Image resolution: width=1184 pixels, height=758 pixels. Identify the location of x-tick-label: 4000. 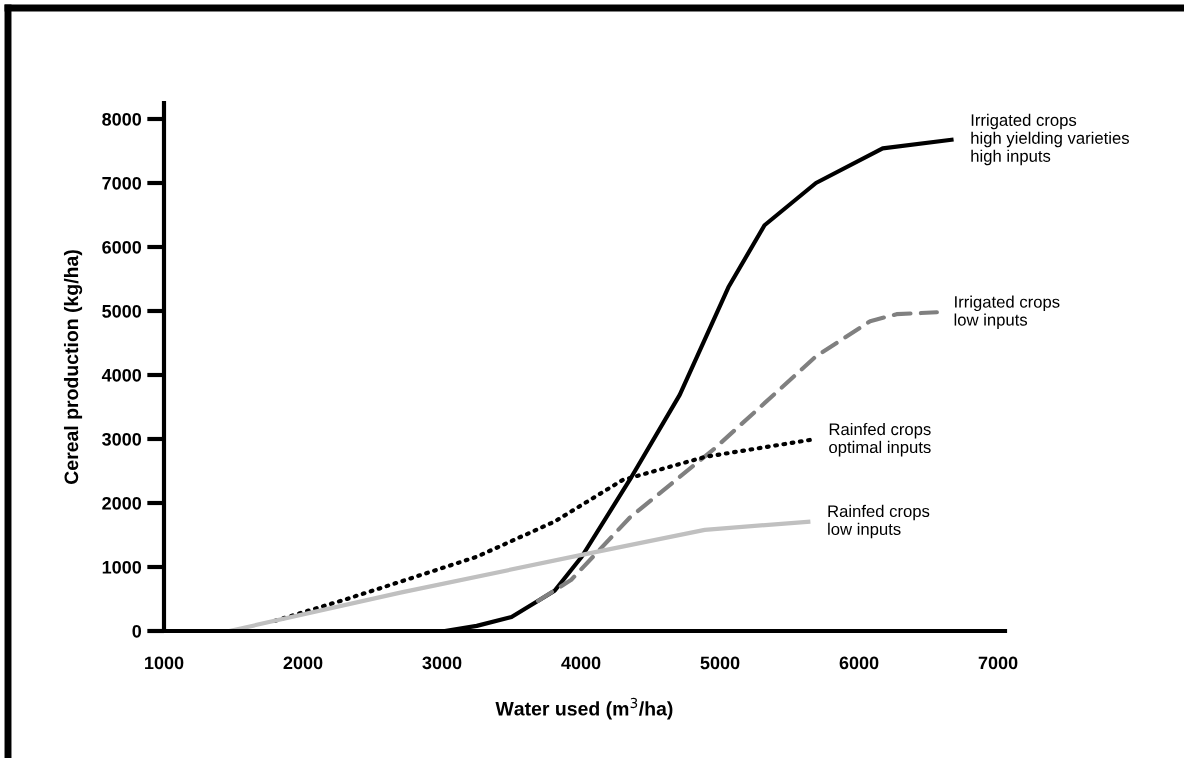
(581, 663).